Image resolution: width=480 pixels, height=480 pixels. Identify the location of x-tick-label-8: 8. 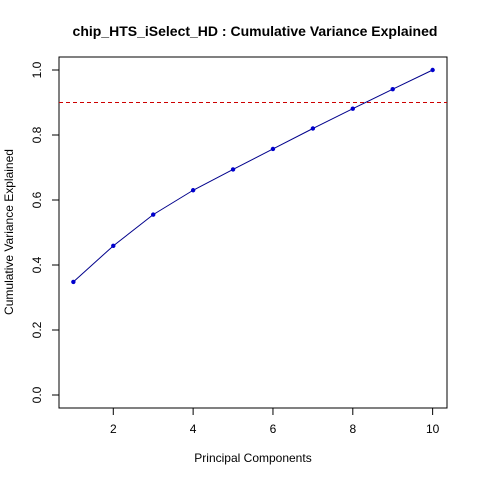
(352, 429).